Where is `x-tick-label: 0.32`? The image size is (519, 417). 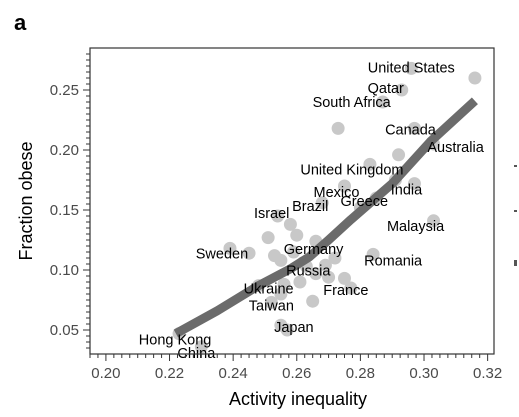
x-tick-label: 0.32 is located at coordinates (487, 373).